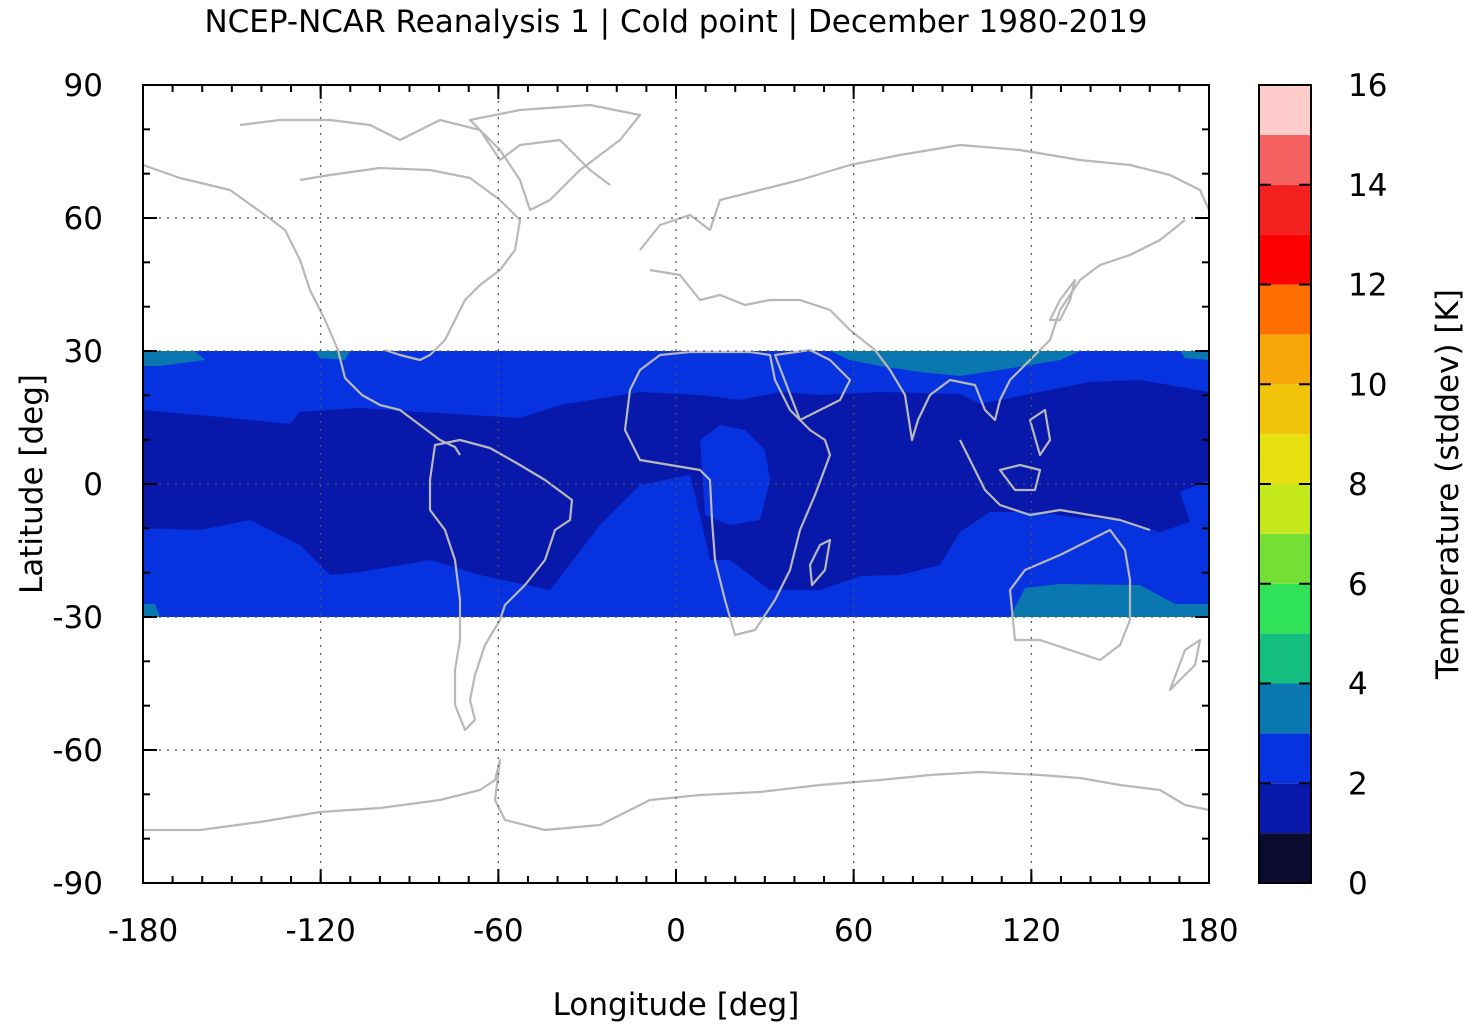  I want to click on x-tick-labels: -180 -120 -60 0 60 120 180, so click(673, 931).